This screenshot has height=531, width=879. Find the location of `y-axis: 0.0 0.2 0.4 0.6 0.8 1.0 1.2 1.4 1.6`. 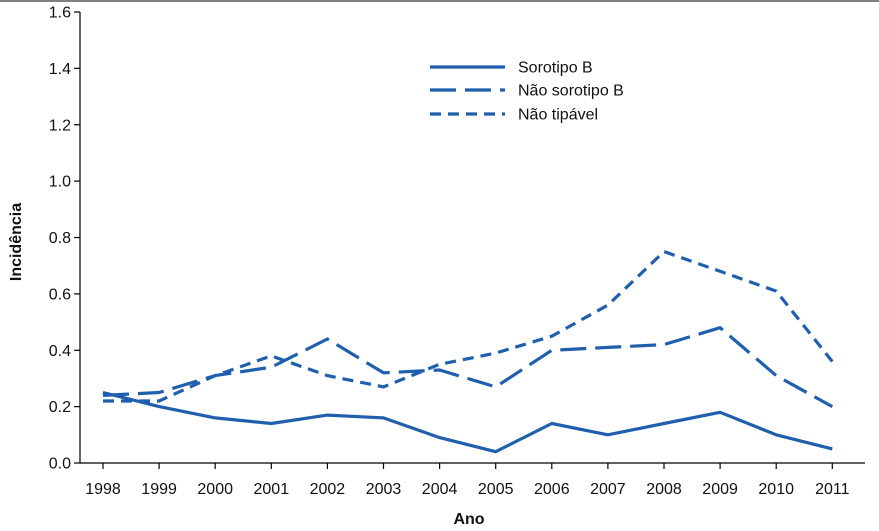

y-axis: 0.0 0.2 0.4 0.6 0.8 1.0 1.2 1.4 1.6 is located at coordinates (65, 239).